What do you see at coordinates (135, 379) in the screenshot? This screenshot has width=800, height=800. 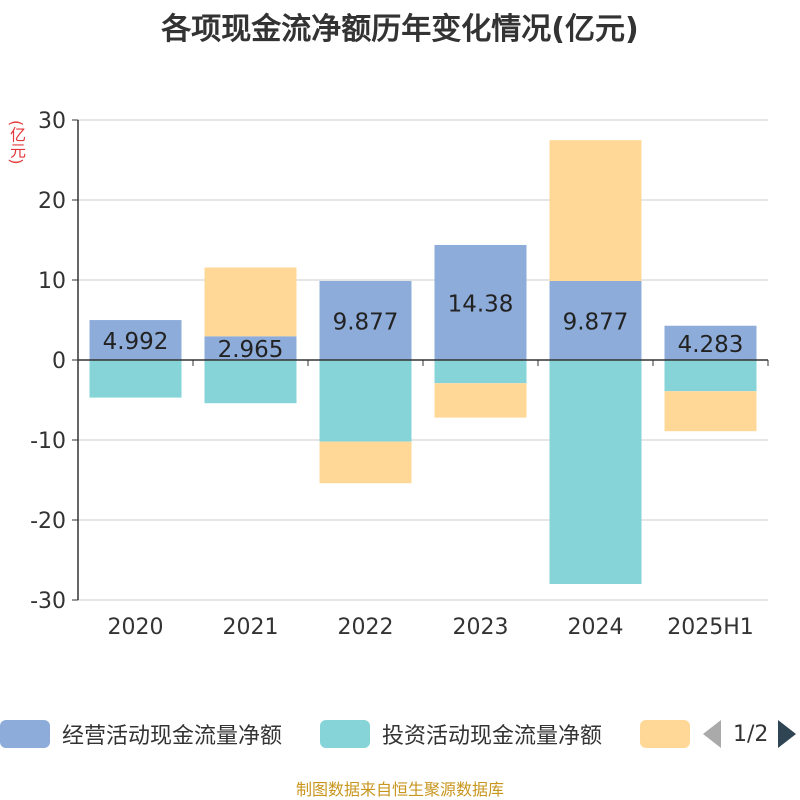 I see `bar-series1-2020` at bounding box center [135, 379].